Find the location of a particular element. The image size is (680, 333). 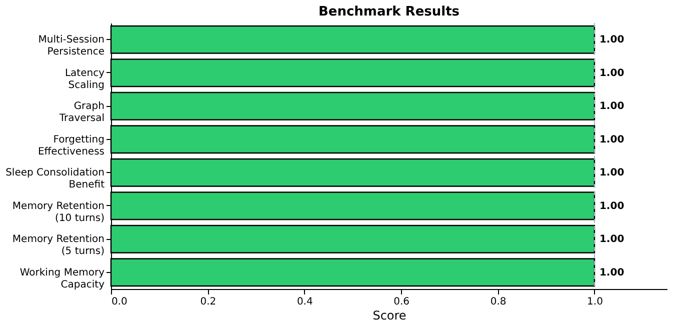

chart-title: Benchmark Results is located at coordinates (389, 12).